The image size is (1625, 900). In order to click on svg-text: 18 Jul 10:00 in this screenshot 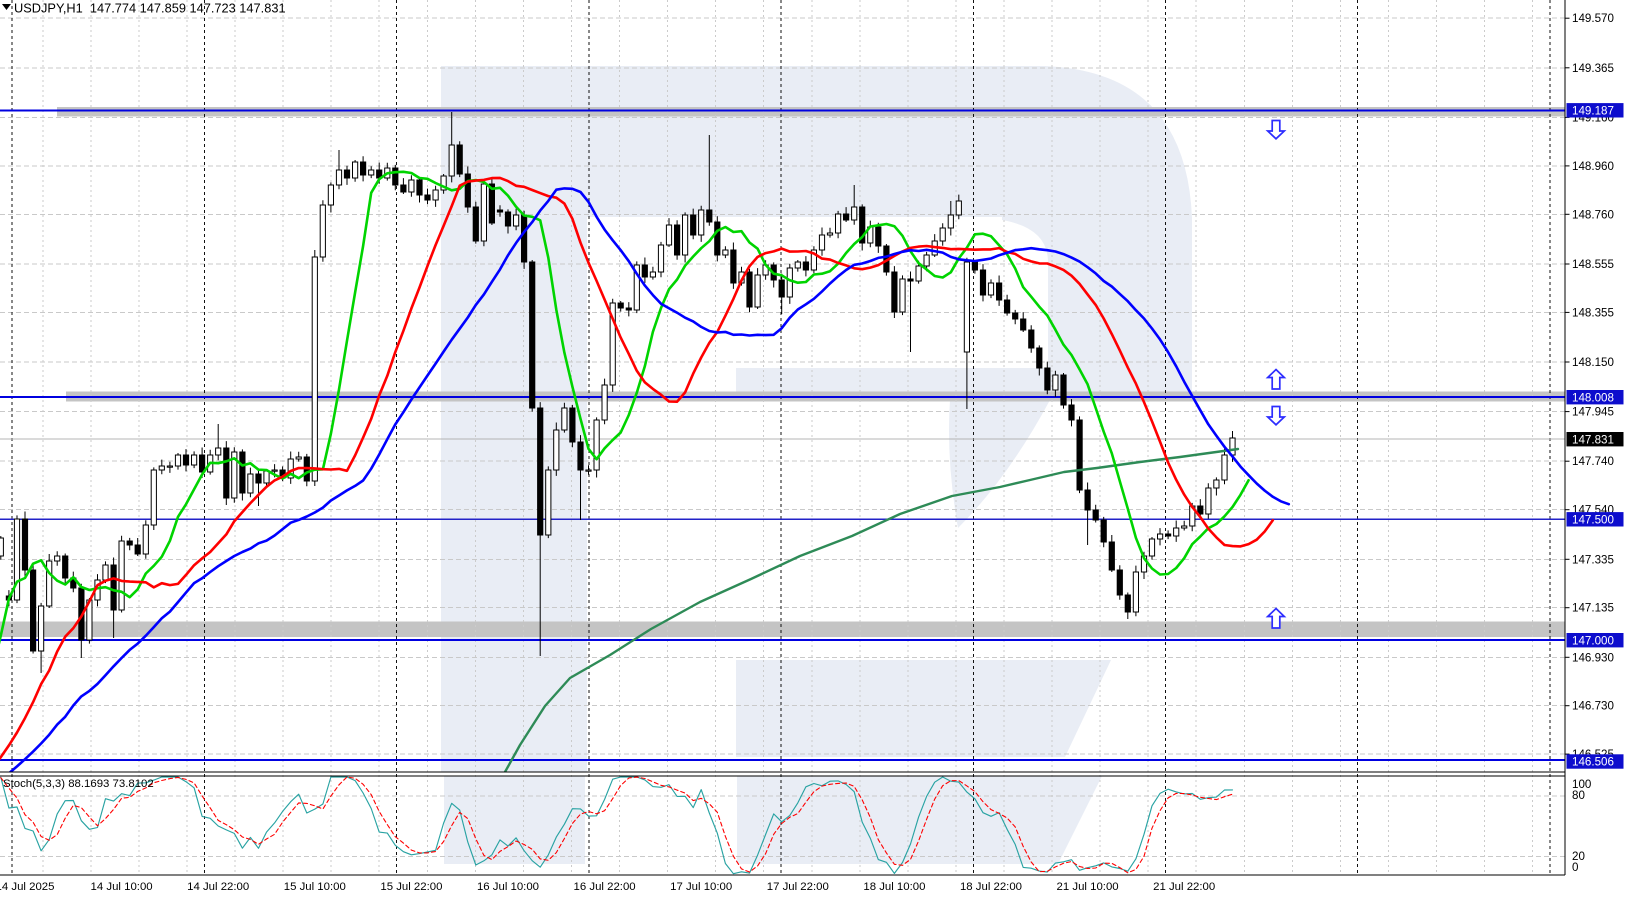, I will do `click(894, 887)`.